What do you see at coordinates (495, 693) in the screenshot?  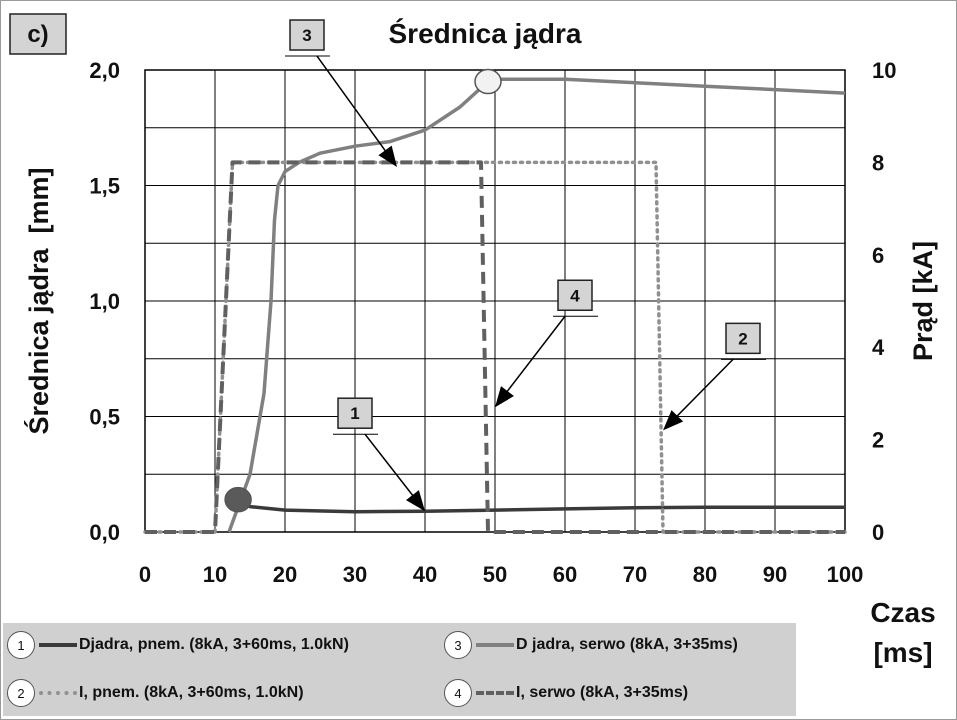 I see `legend-line-dashed` at bounding box center [495, 693].